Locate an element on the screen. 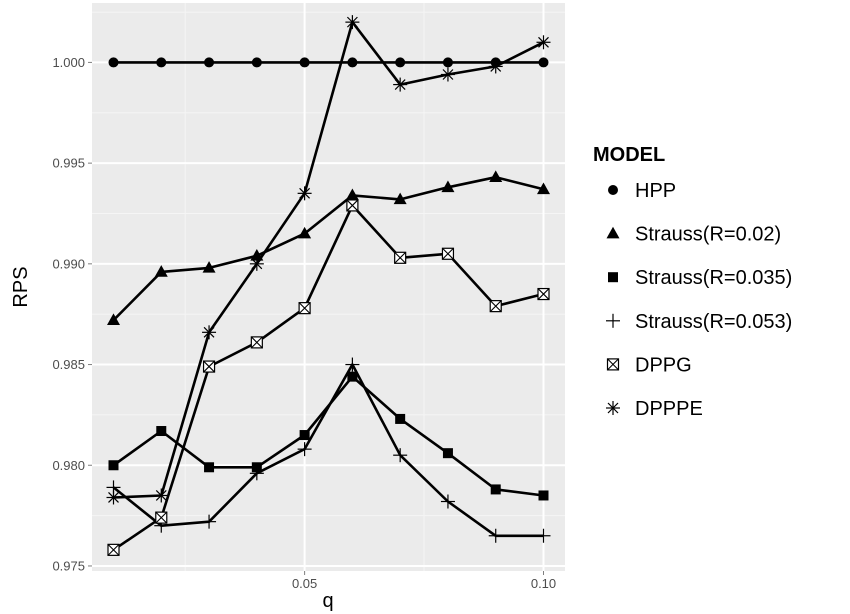 This screenshot has height=614, width=850. x-tick-label: 0.10 is located at coordinates (543, 583).